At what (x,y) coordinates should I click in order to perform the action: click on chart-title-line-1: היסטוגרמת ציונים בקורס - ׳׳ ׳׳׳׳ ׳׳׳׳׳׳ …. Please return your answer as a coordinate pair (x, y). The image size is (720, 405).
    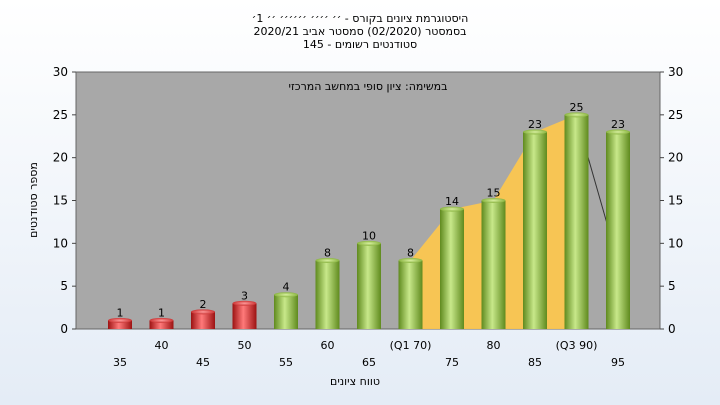
    Looking at the image, I should click on (360, 18).